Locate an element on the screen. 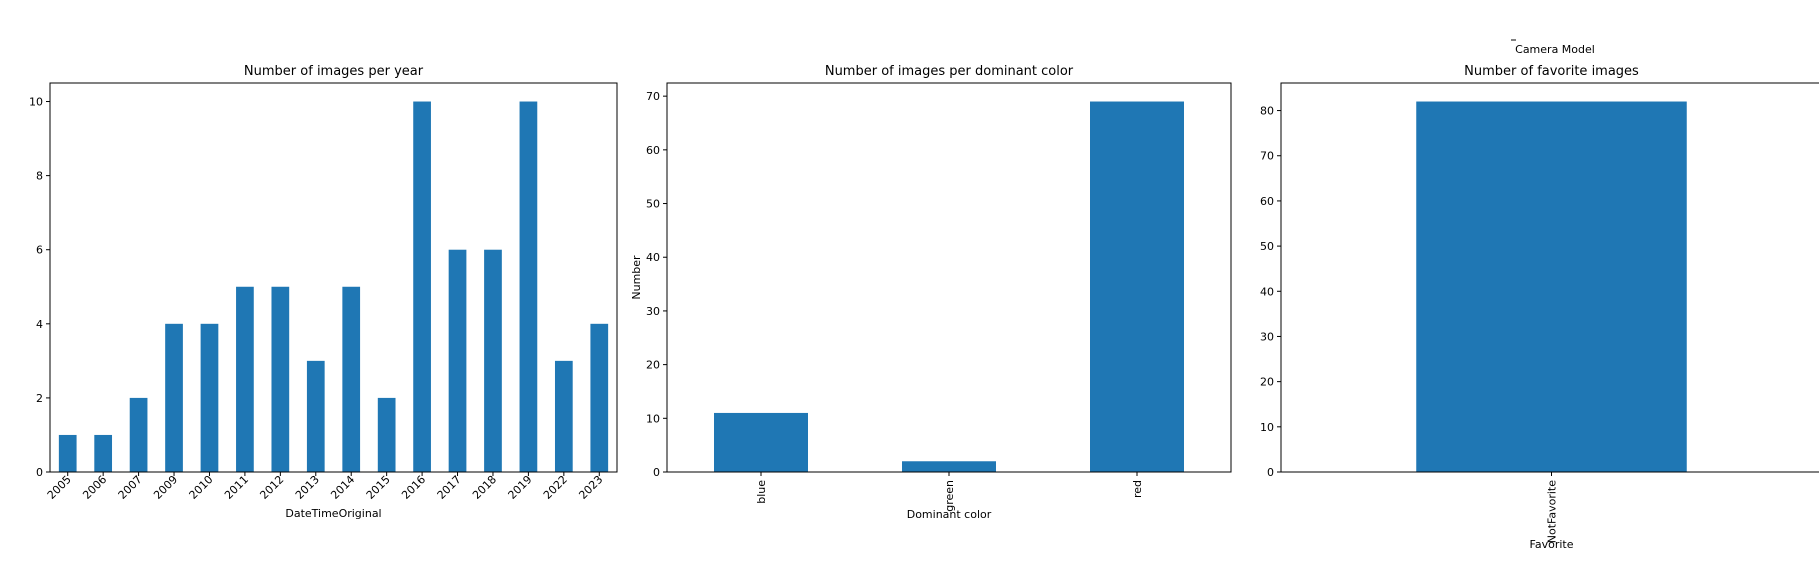 The image size is (1819, 563). chart-title: Number of images per year is located at coordinates (334, 71).